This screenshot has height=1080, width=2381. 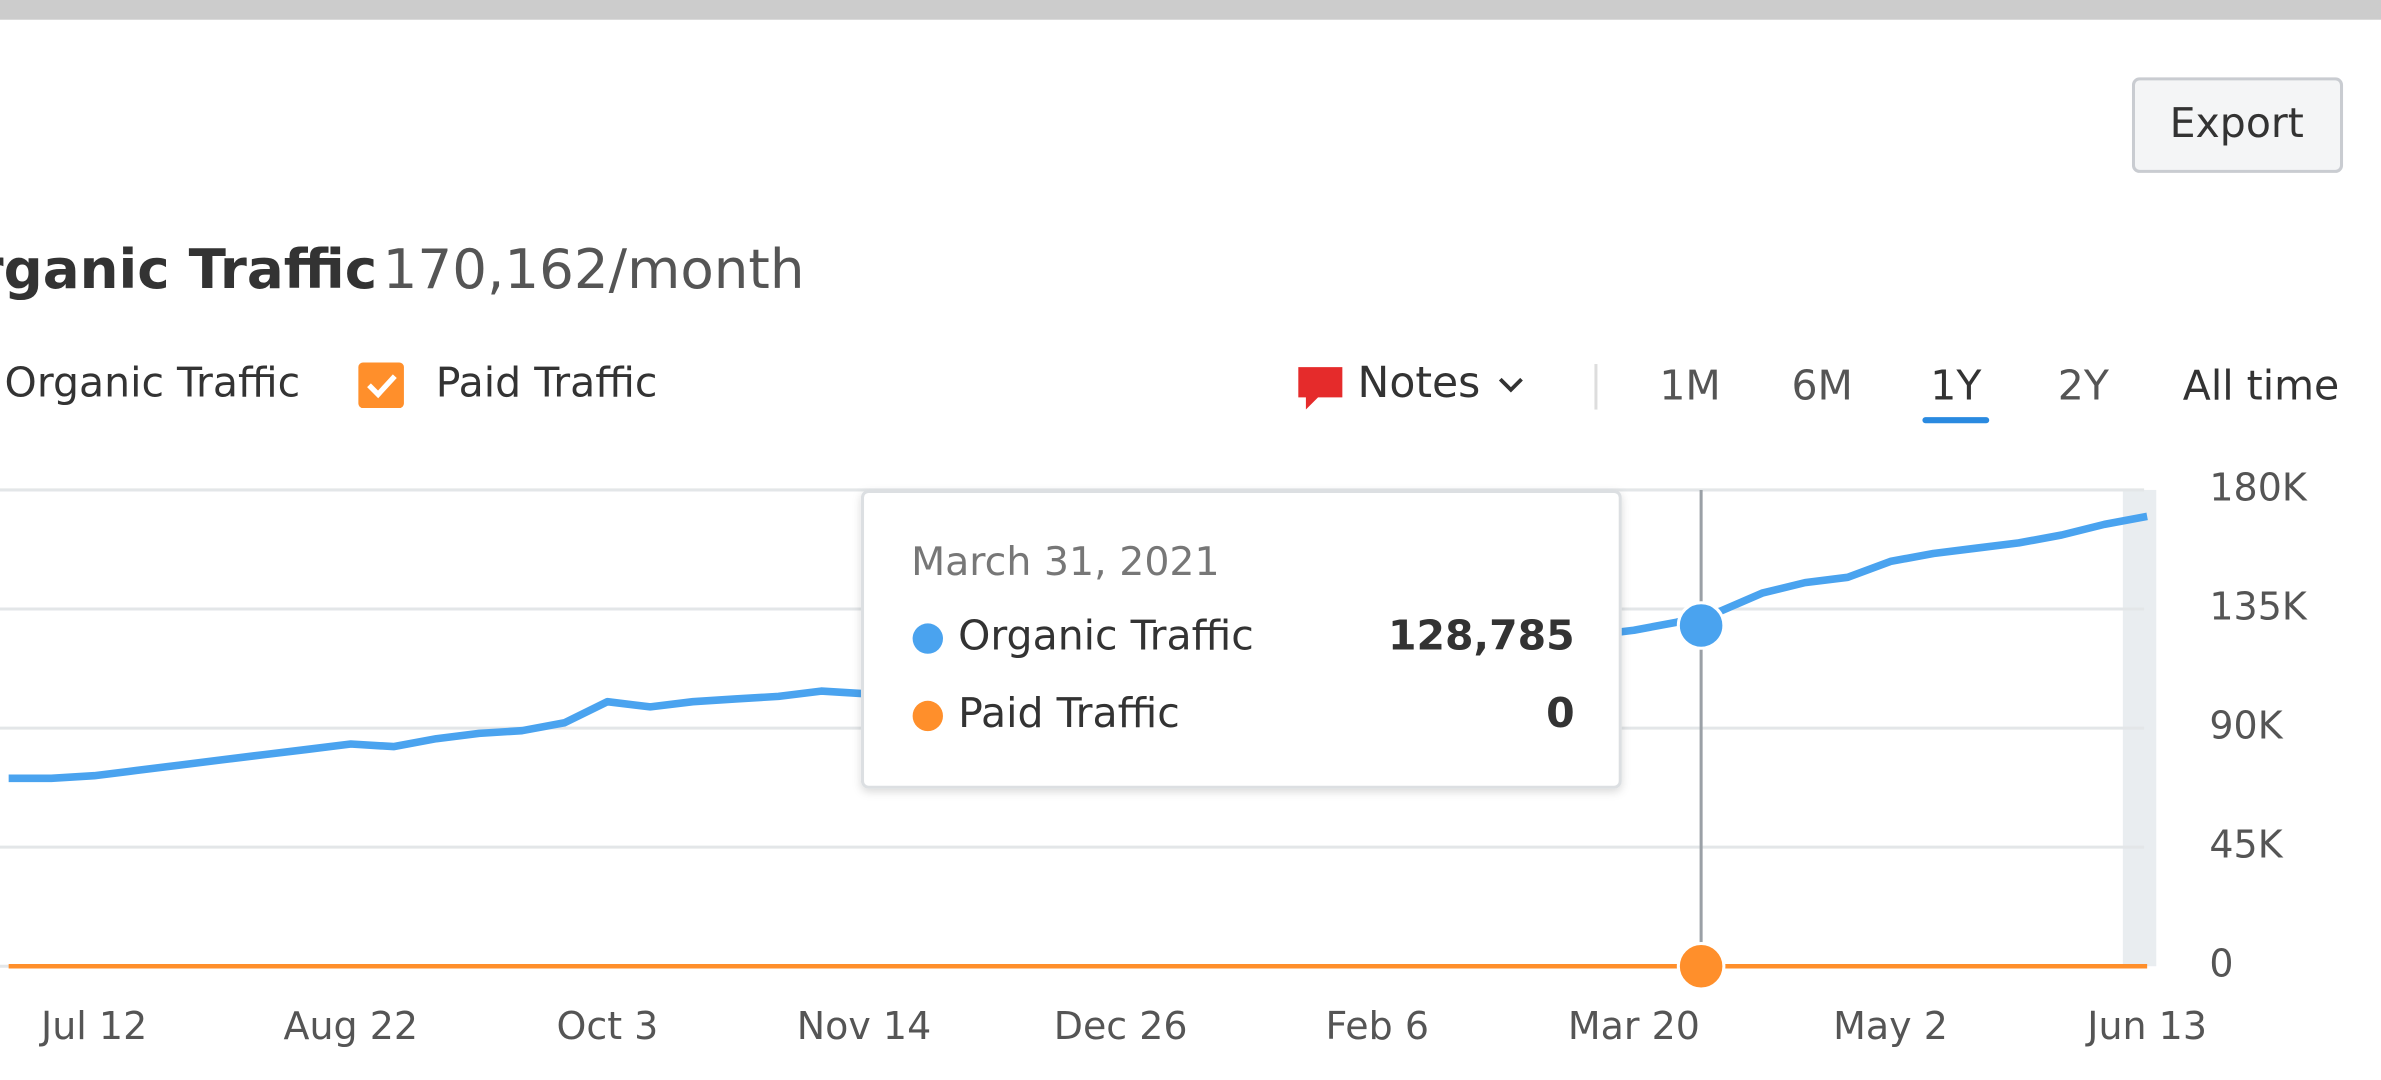 What do you see at coordinates (1956, 420) in the screenshot?
I see `range-underline` at bounding box center [1956, 420].